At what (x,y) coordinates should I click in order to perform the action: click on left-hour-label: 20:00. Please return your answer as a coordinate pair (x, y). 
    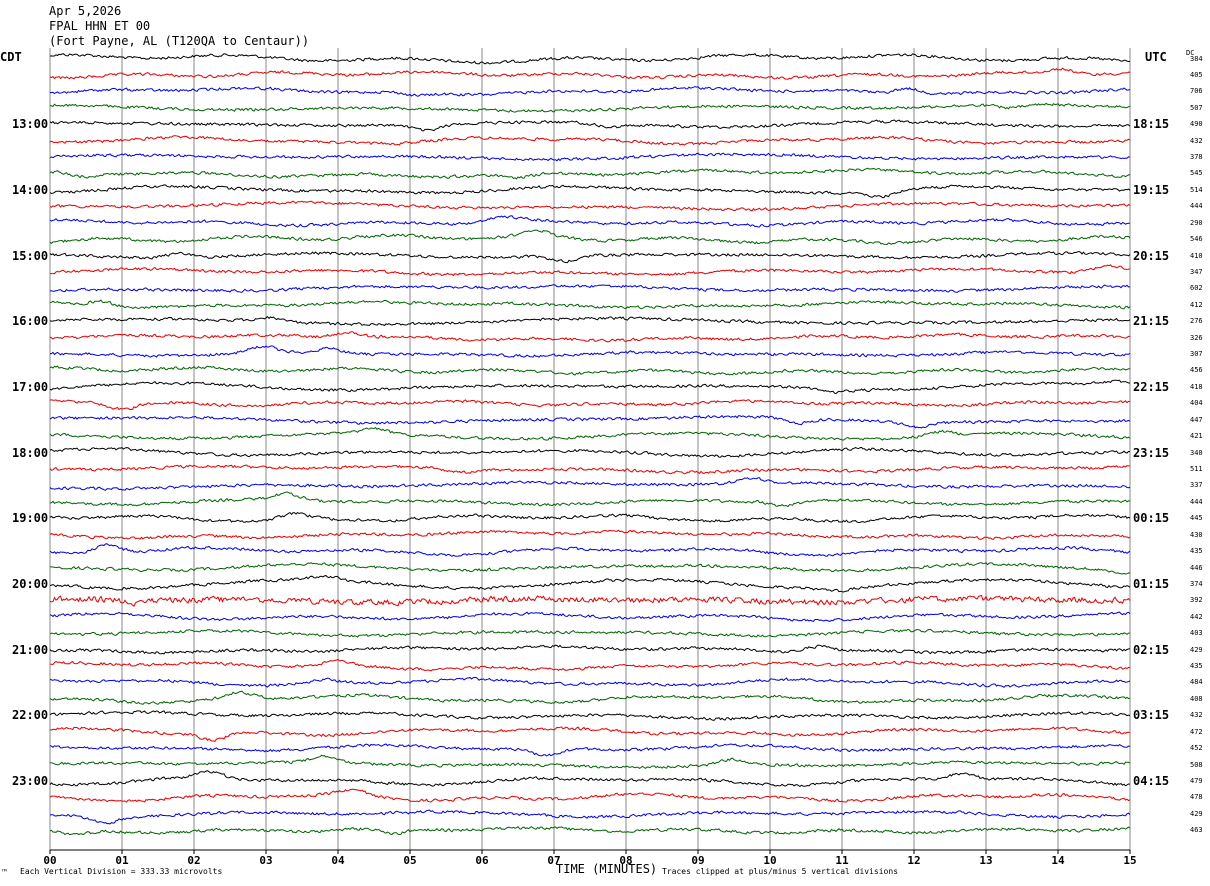
    Looking at the image, I should click on (30, 583).